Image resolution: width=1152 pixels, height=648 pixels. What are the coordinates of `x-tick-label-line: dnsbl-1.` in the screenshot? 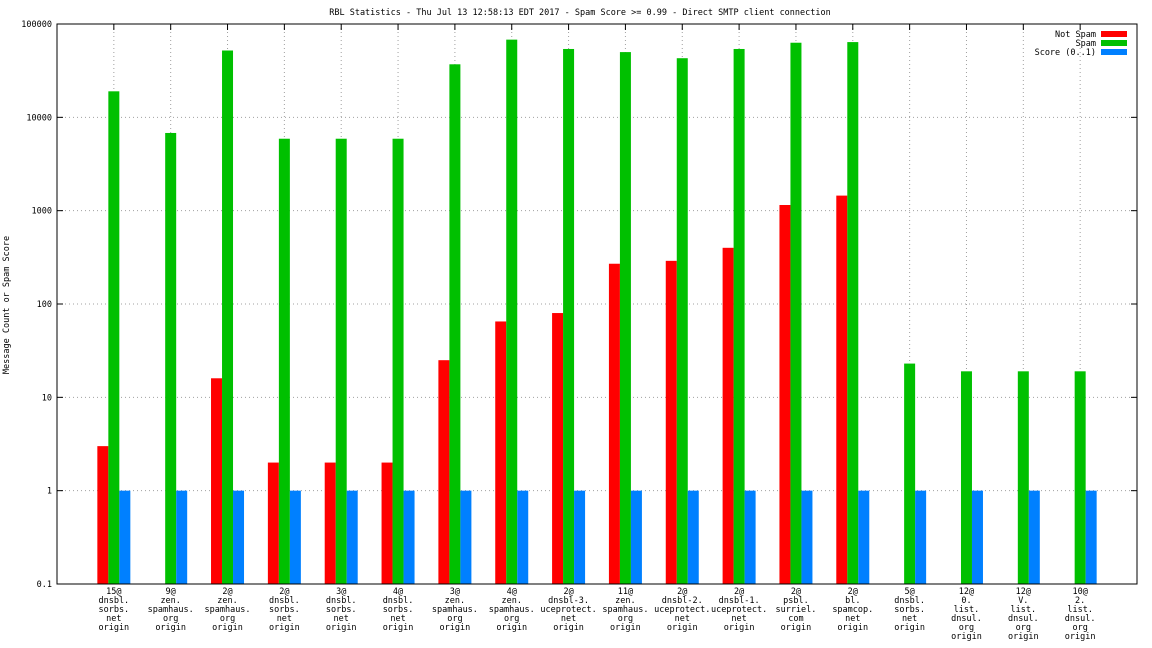 It's located at (739, 601).